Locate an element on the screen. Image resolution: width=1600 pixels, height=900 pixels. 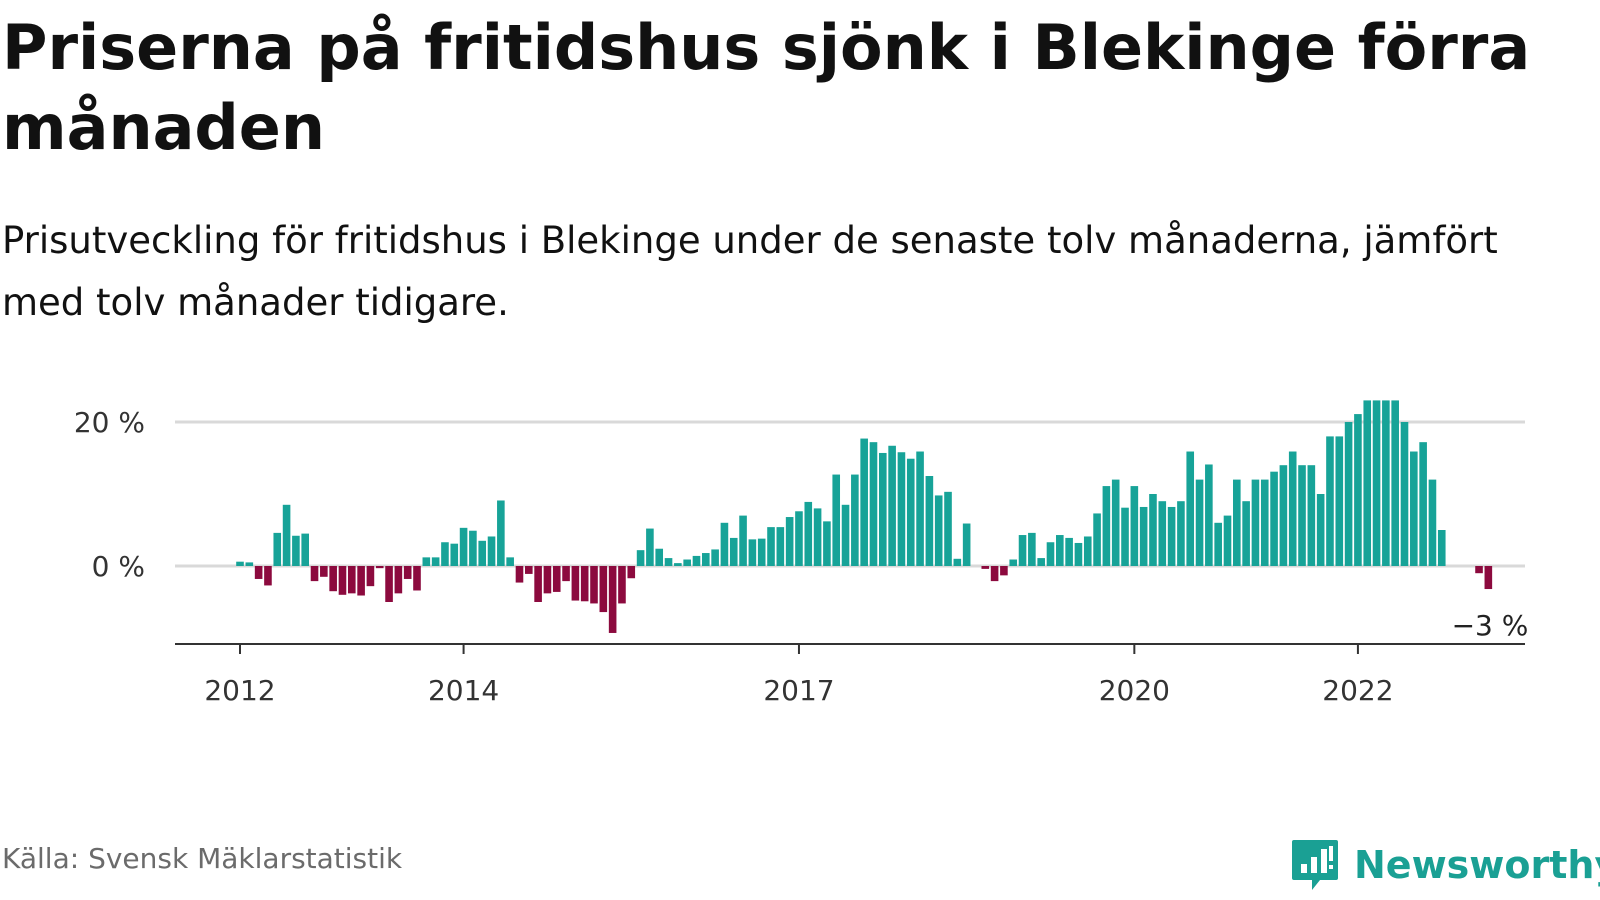
x-tick-label: 2014 is located at coordinates (463, 690).